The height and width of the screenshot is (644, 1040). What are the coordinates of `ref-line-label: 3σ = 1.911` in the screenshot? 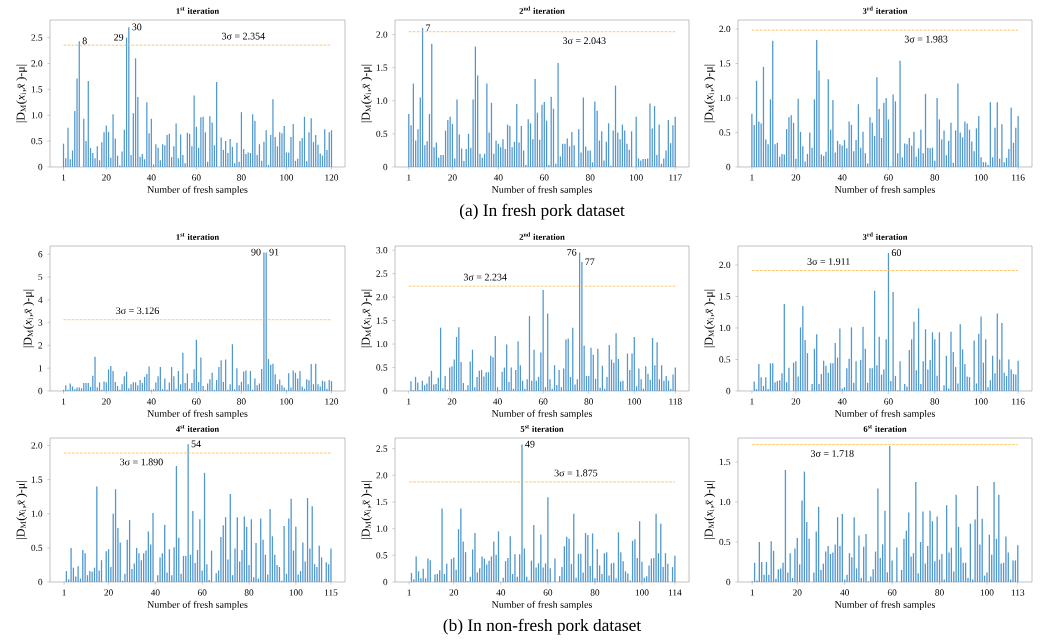 It's located at (828, 261).